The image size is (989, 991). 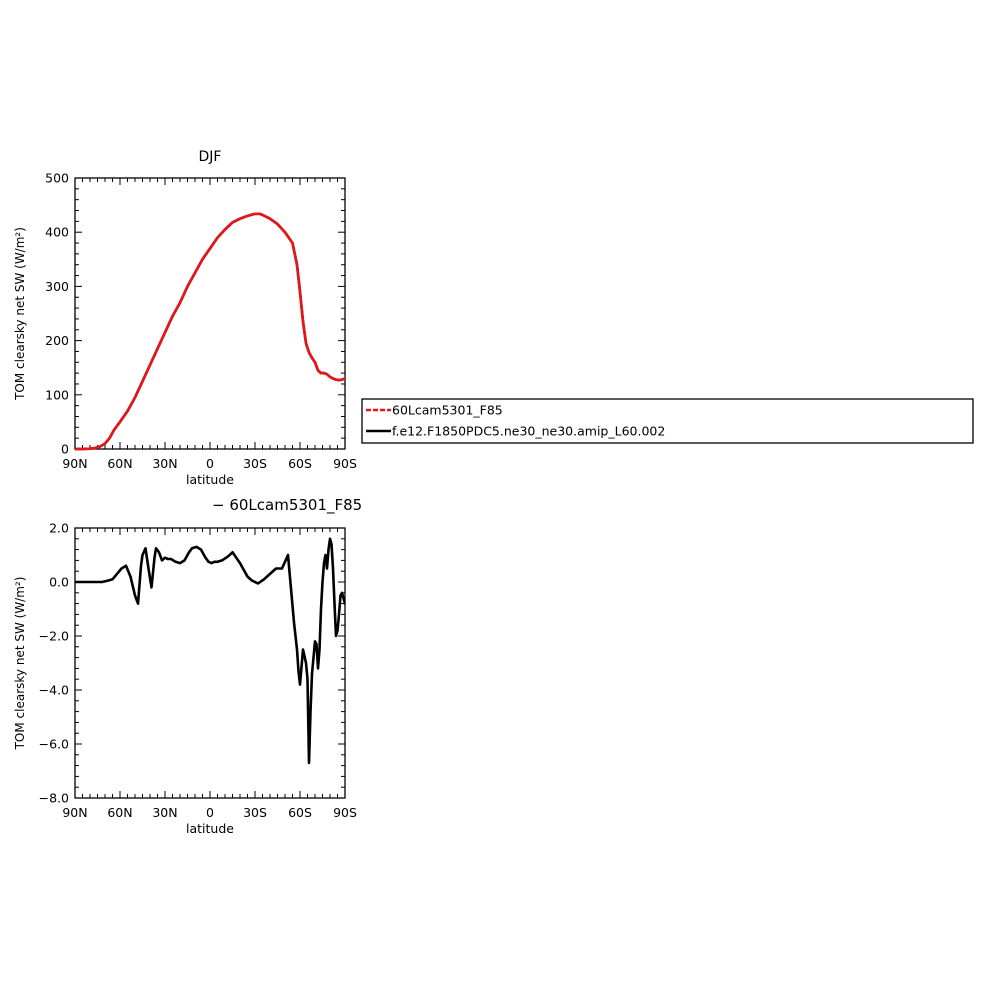 What do you see at coordinates (65, 449) in the screenshot?
I see `y-tick-label: 0` at bounding box center [65, 449].